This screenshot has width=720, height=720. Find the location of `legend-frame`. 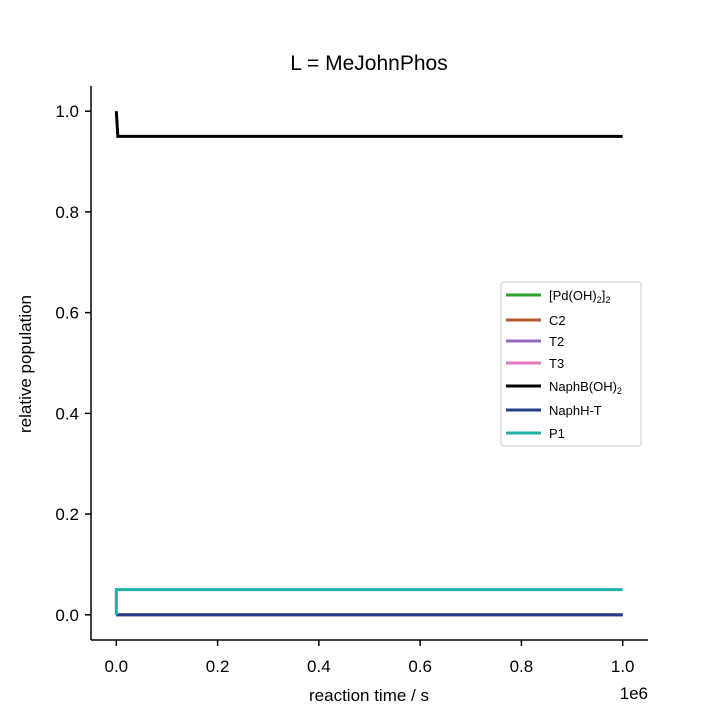

legend-frame is located at coordinates (571, 364).